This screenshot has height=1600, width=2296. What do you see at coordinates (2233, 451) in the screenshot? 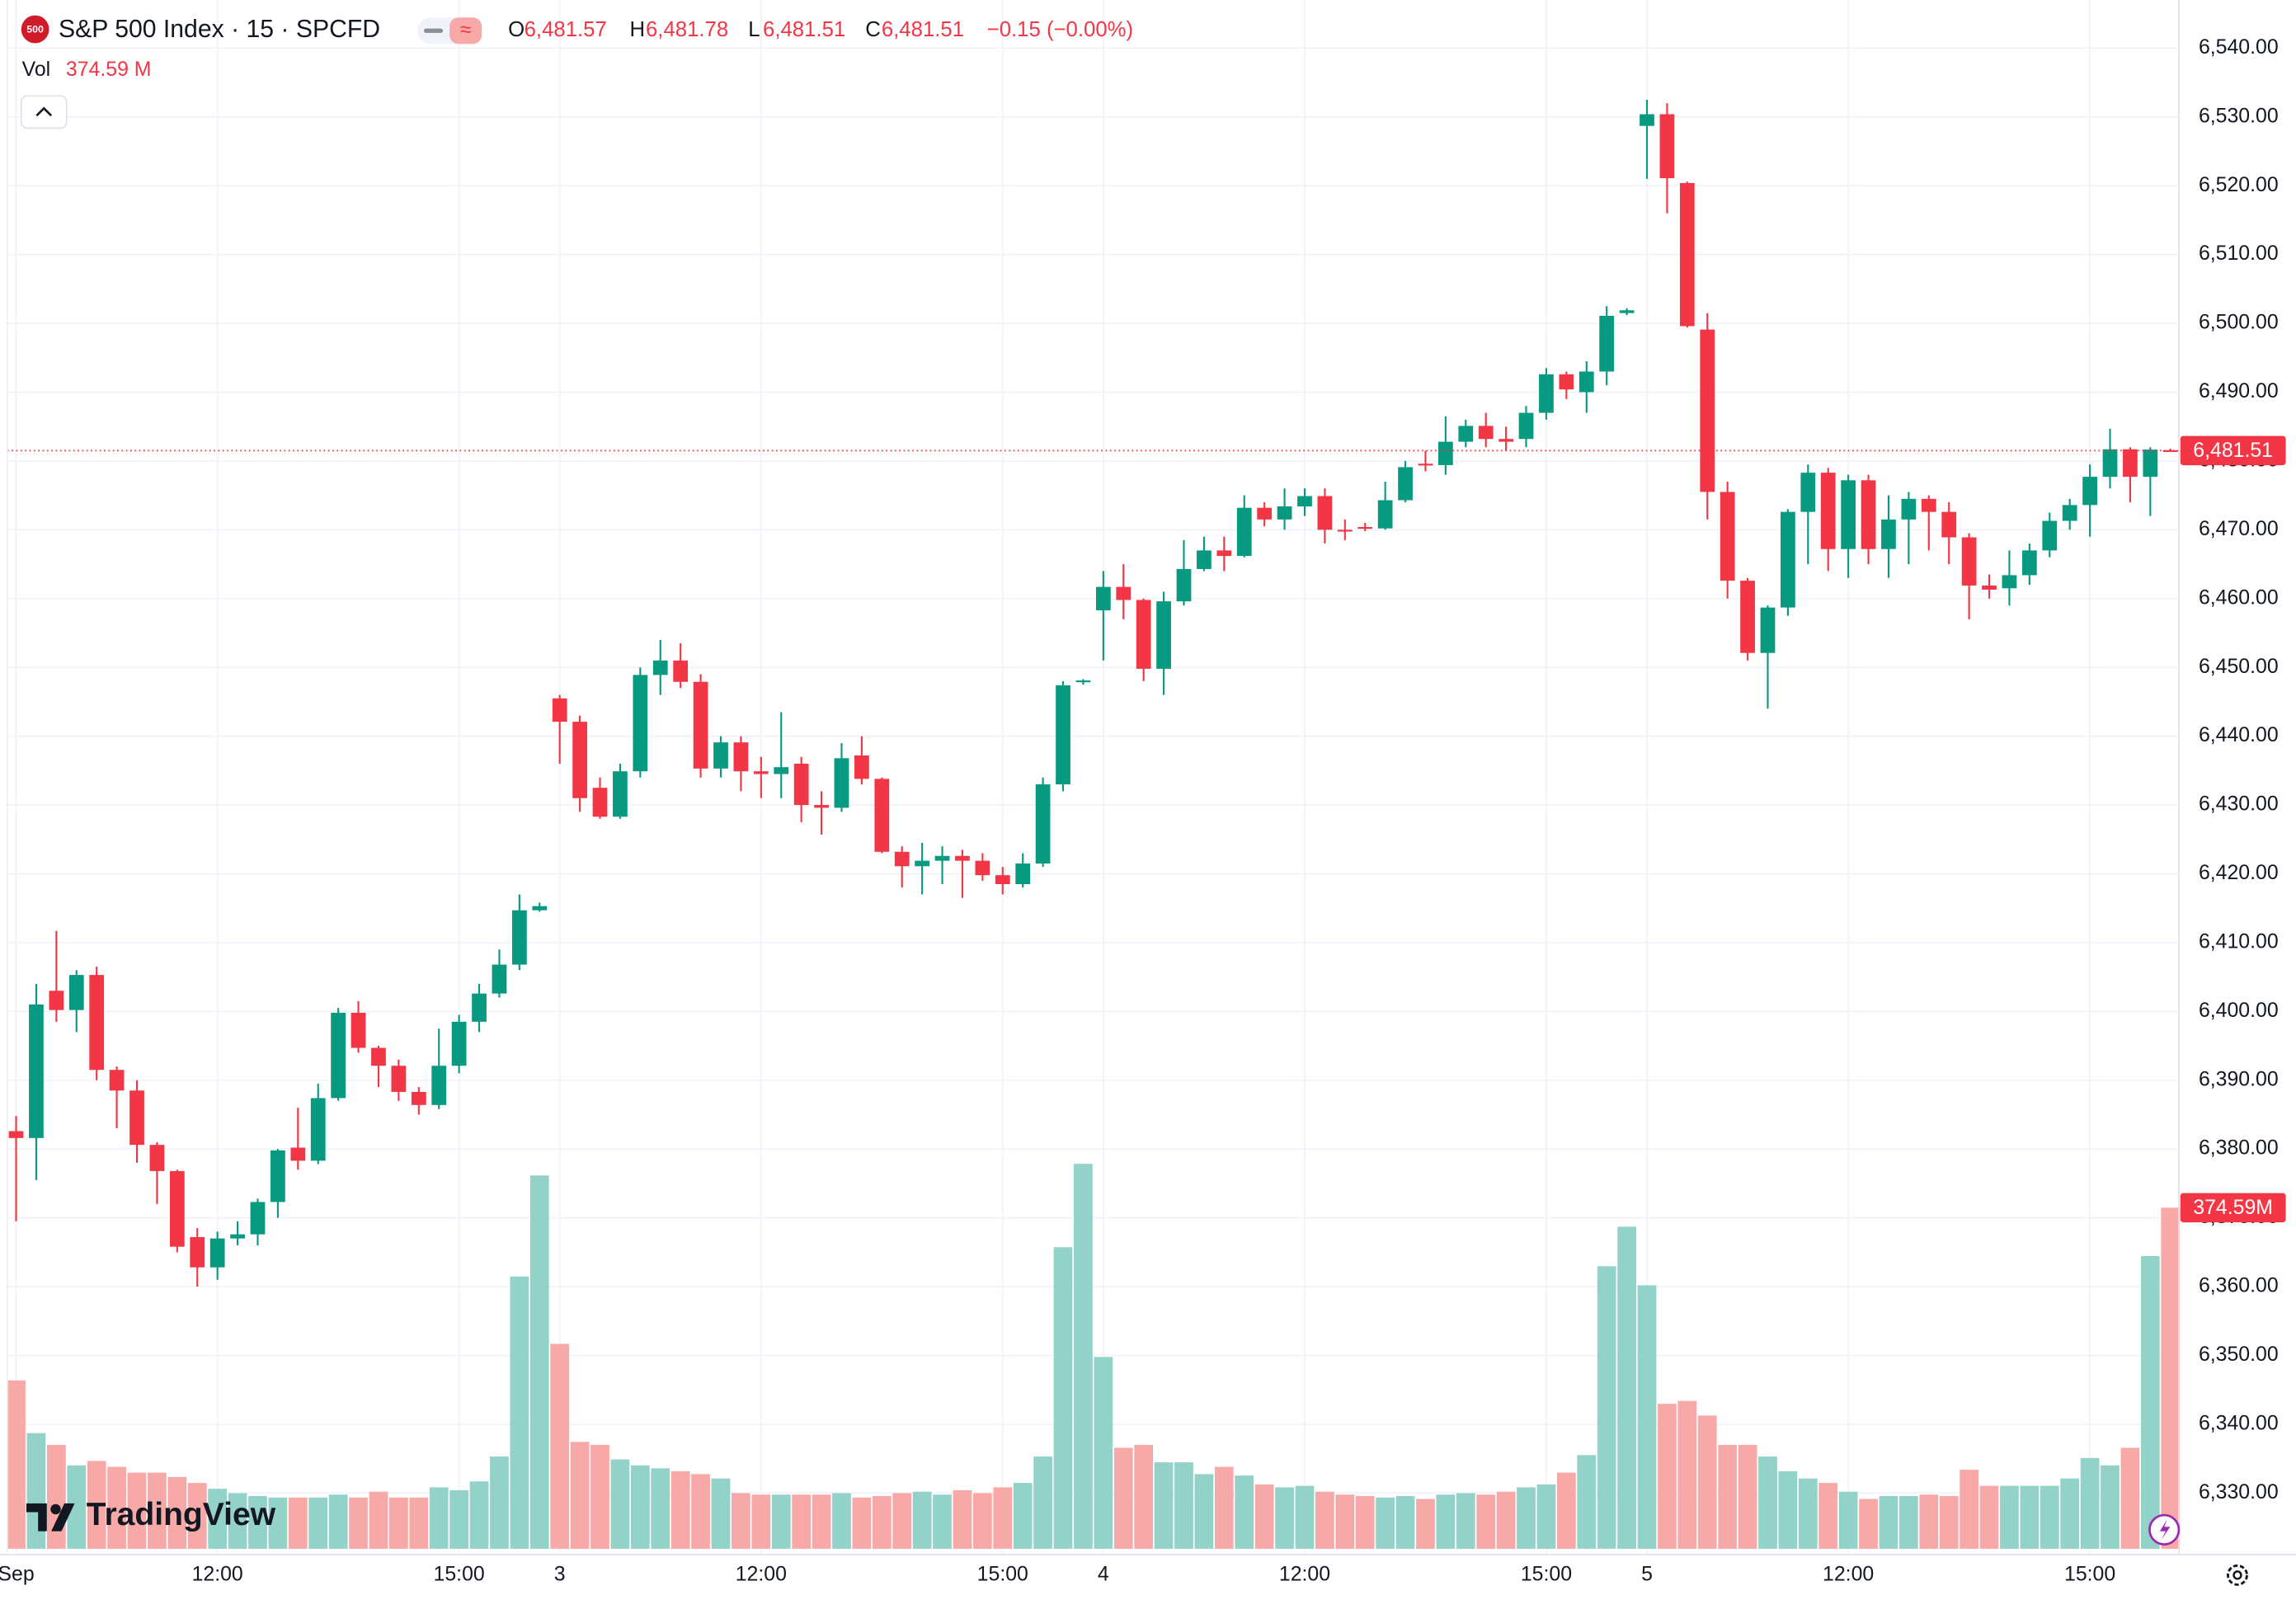
I see `price-label: 6,481.51` at bounding box center [2233, 451].